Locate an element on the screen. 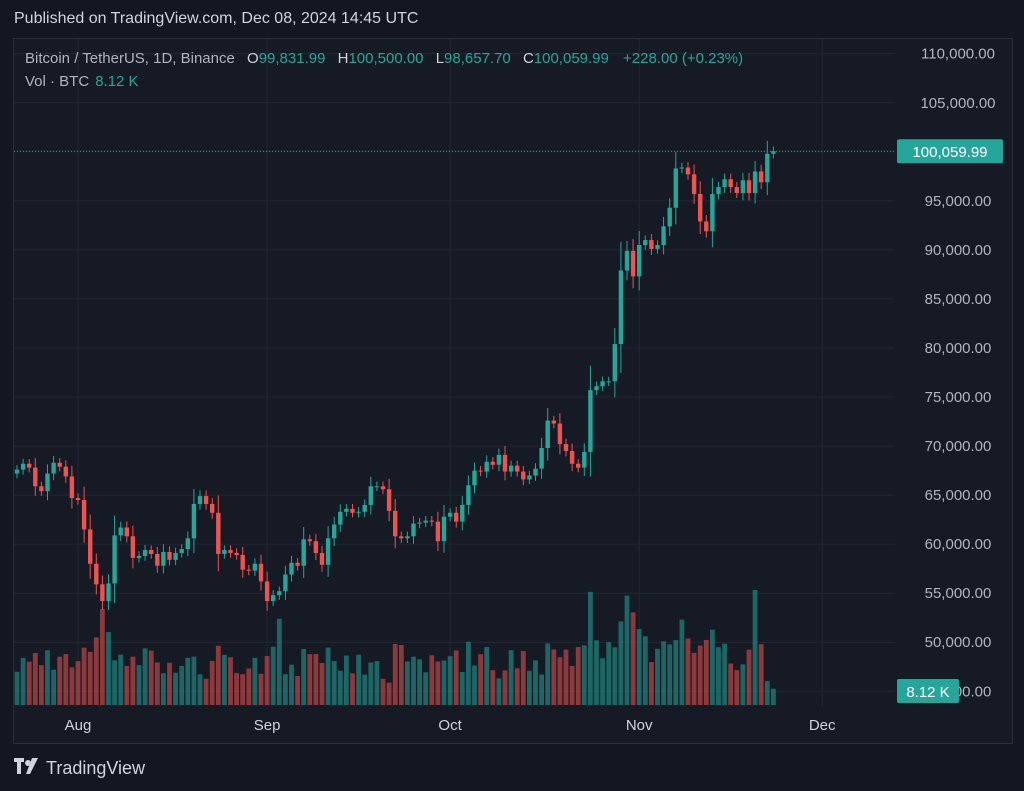 This screenshot has height=791, width=1024. last-price-tag: 100,059.99 is located at coordinates (950, 151).